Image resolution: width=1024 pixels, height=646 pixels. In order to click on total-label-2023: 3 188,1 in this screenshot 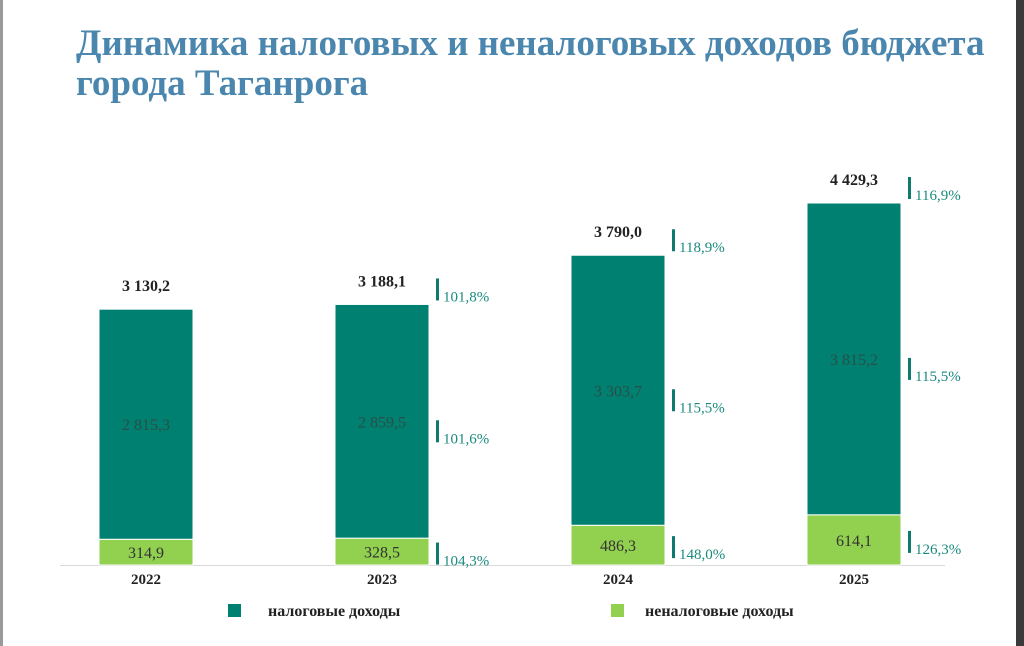, I will do `click(382, 281)`.